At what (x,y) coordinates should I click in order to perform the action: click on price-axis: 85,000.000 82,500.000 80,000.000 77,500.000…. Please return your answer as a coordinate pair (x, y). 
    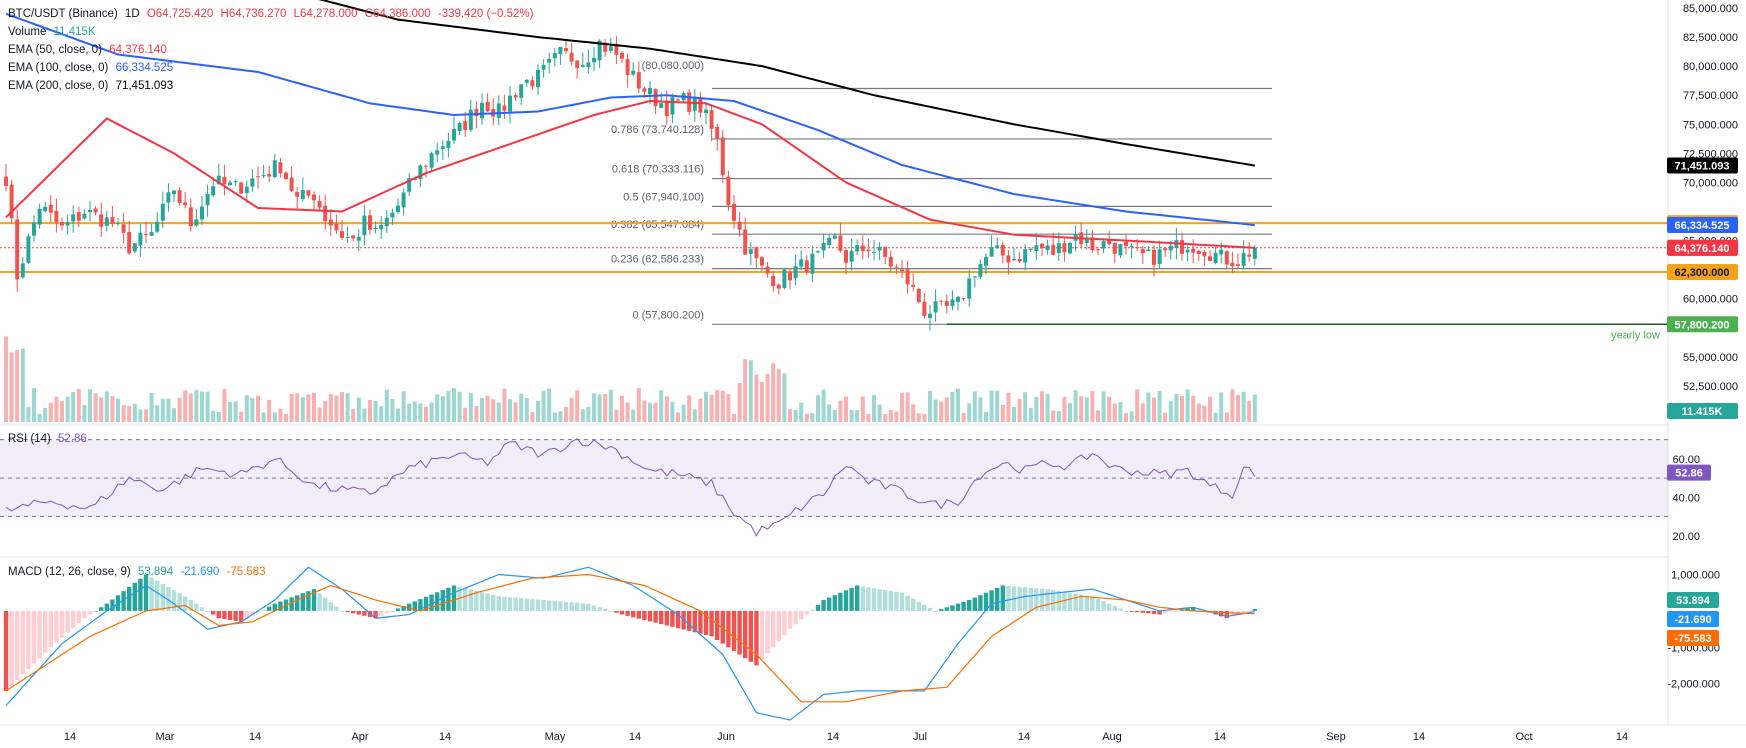
    Looking at the image, I should click on (1702, 347).